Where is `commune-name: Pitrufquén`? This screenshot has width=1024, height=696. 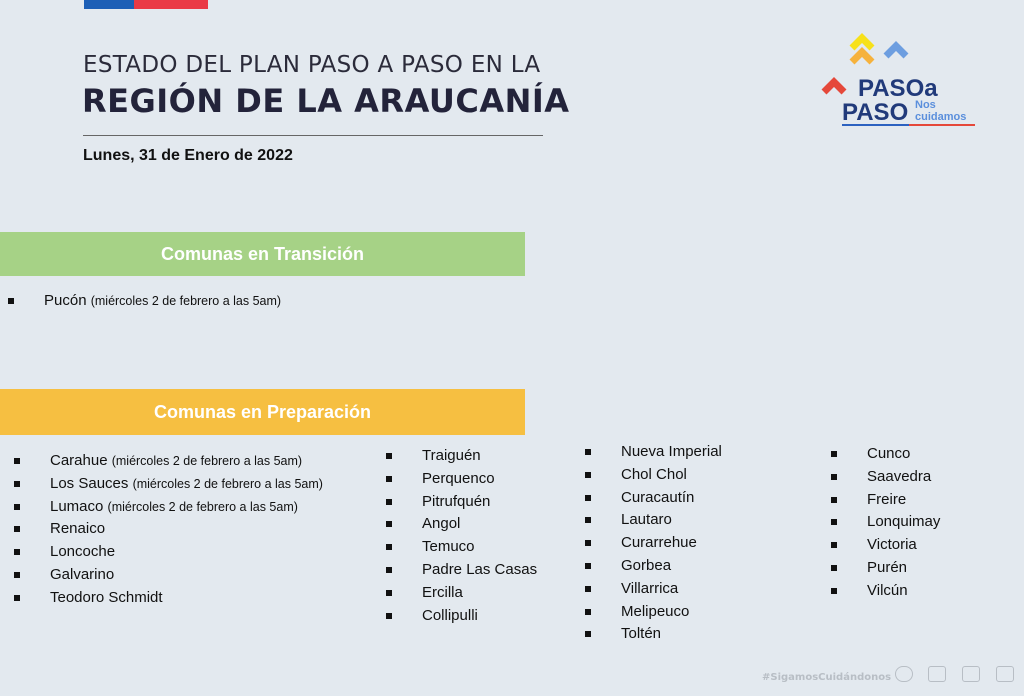 commune-name: Pitrufquén is located at coordinates (456, 501).